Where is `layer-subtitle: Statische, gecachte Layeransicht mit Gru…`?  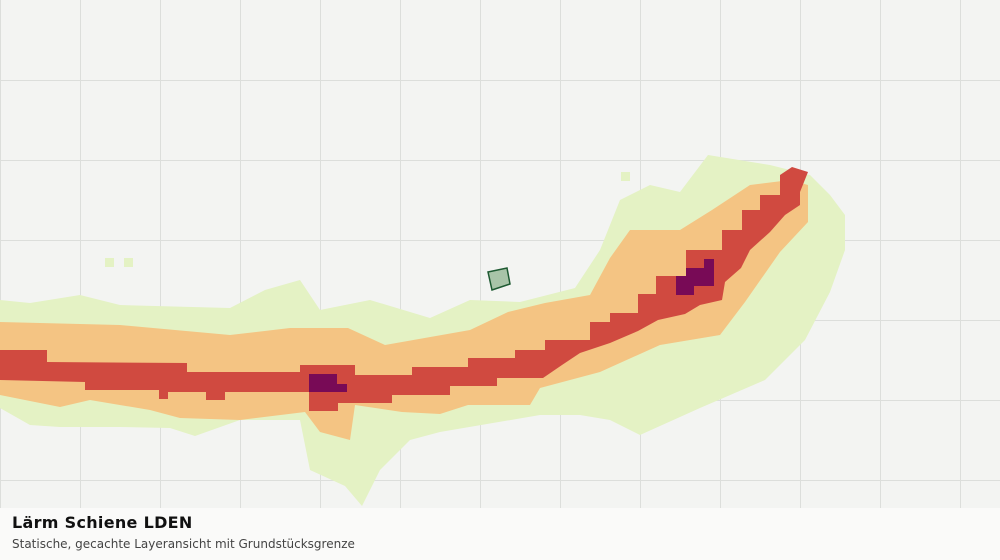
layer-subtitle: Statische, gecachte Layeransicht mit Gru… is located at coordinates (183, 544).